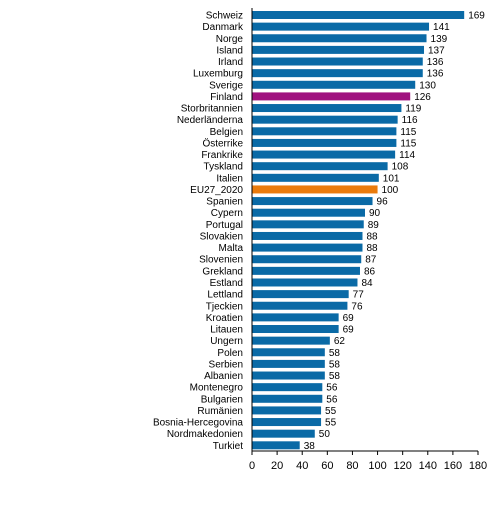 The width and height of the screenshot is (495, 528). Describe the element at coordinates (337, 61) in the screenshot. I see `bar-irland` at that location.